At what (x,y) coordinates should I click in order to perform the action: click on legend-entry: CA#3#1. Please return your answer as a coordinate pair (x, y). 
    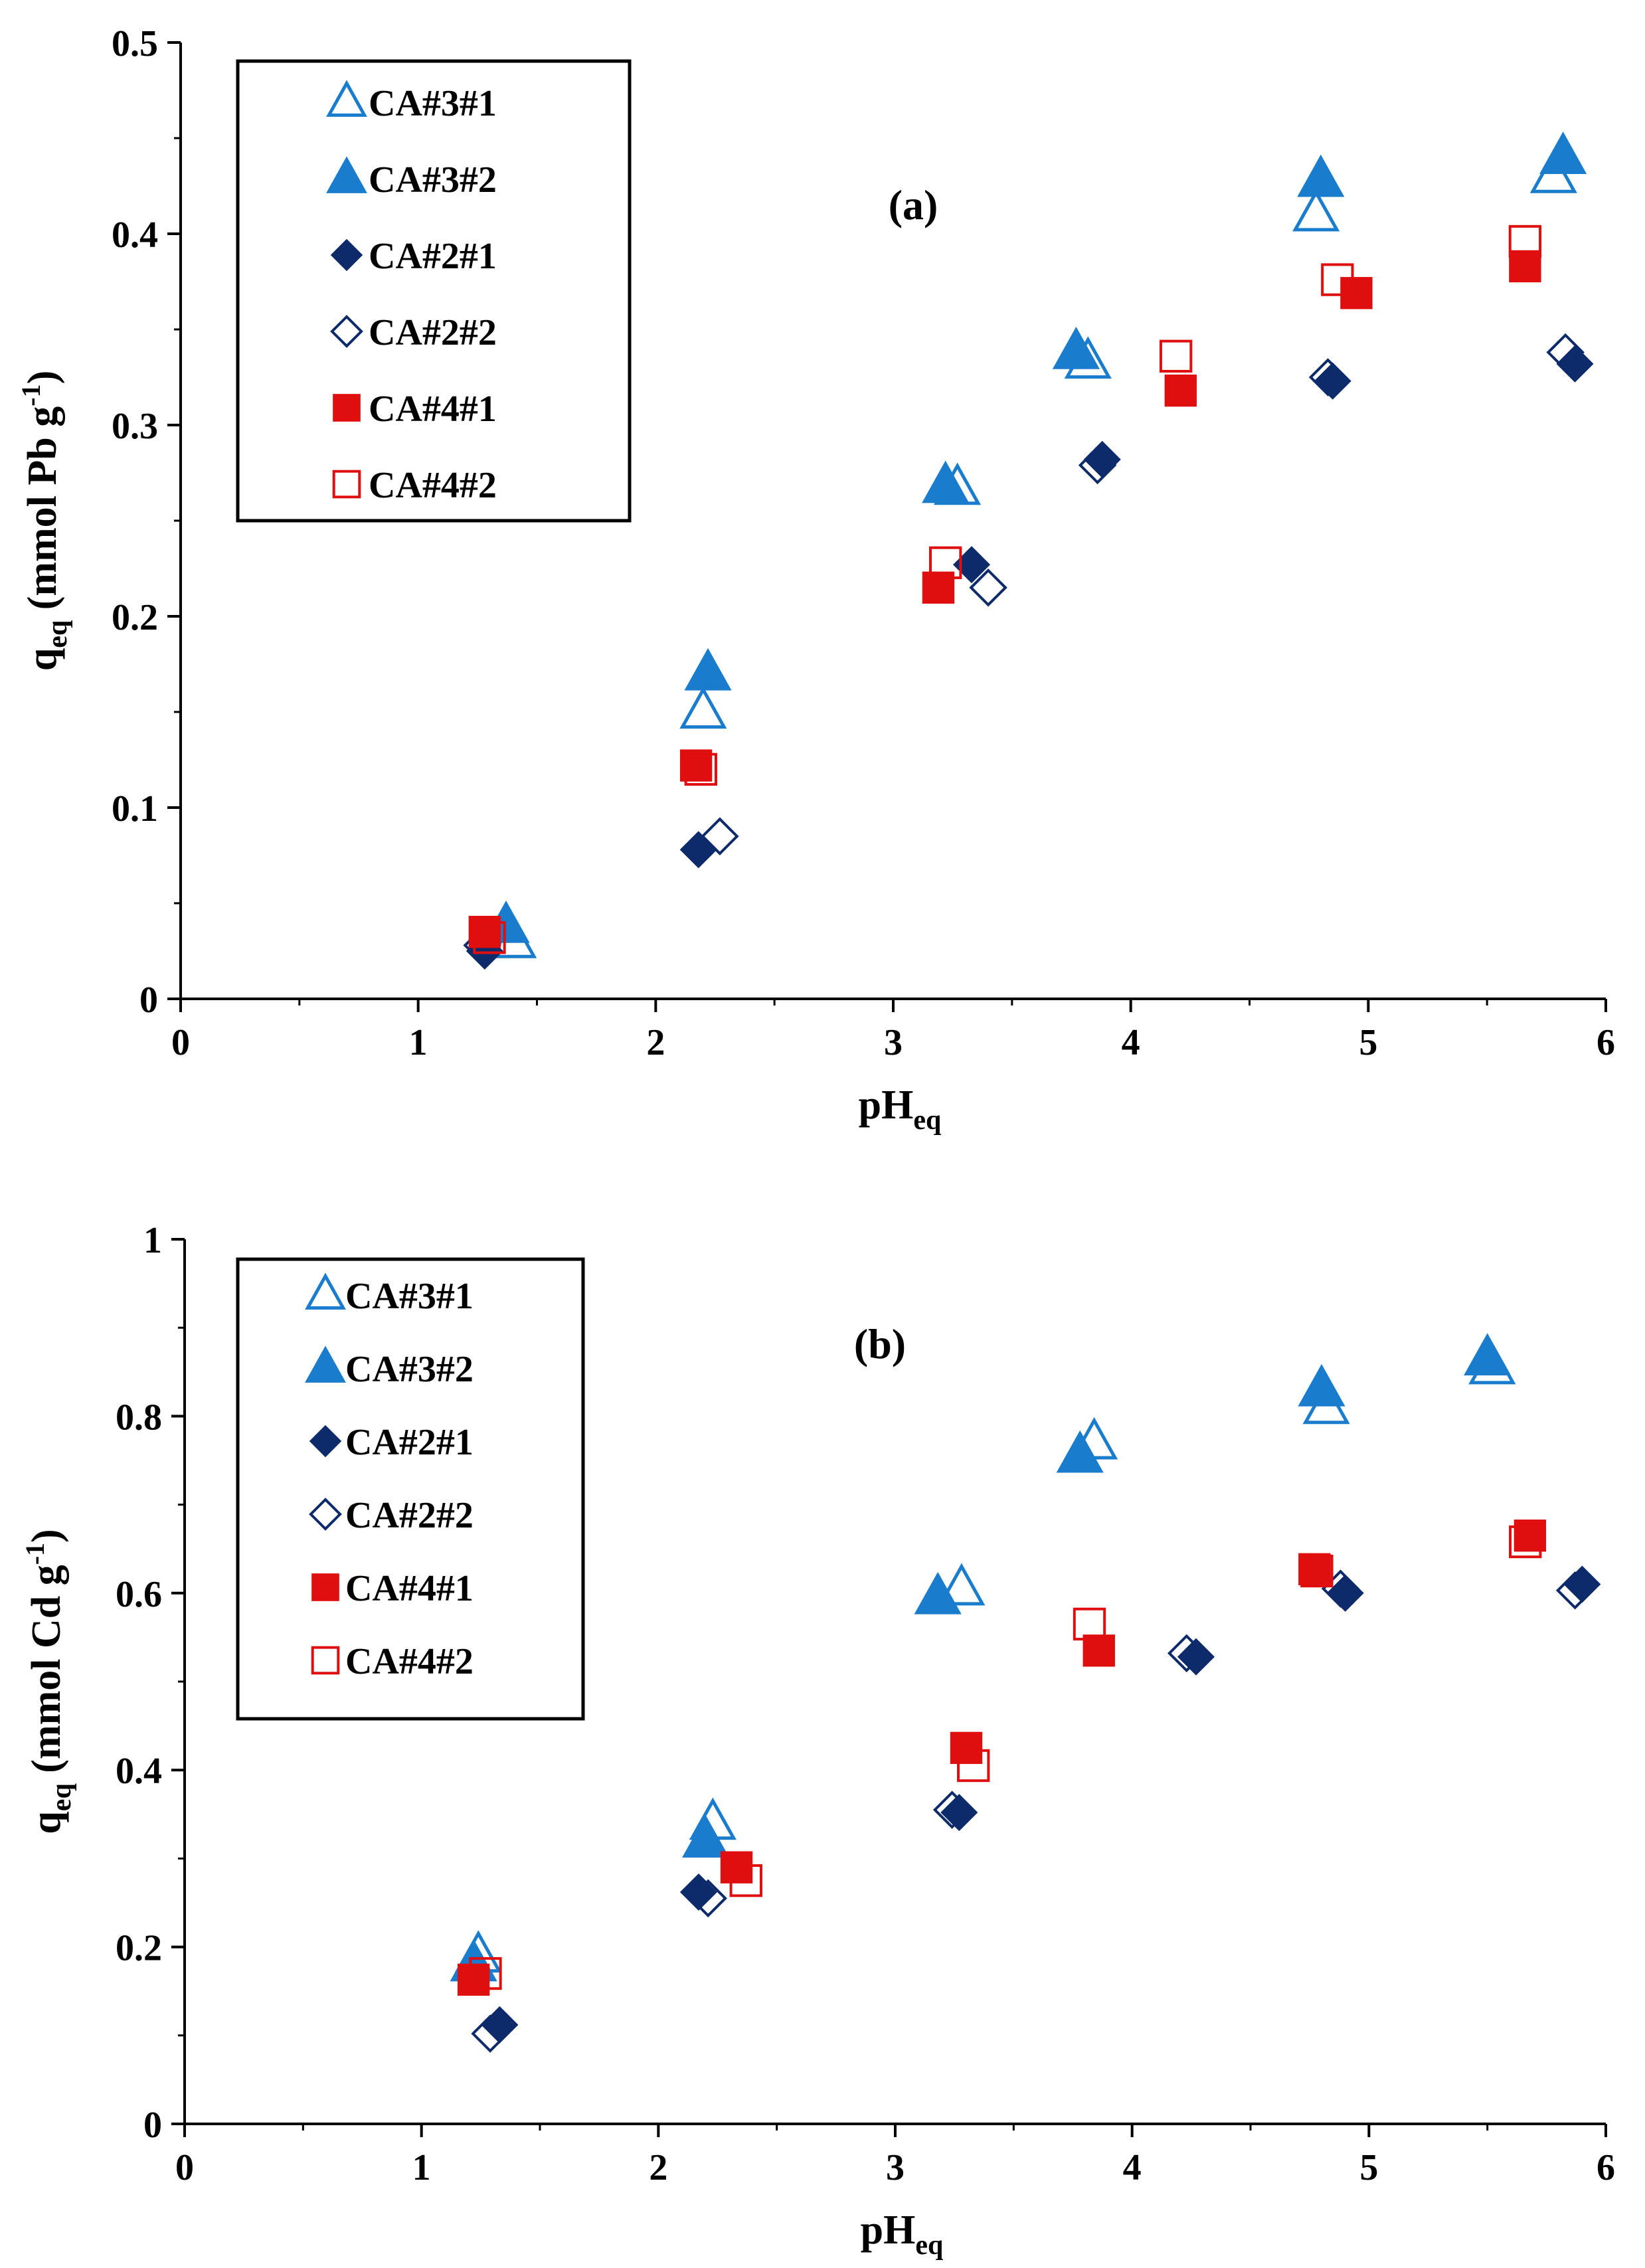
    Looking at the image, I should click on (389, 1294).